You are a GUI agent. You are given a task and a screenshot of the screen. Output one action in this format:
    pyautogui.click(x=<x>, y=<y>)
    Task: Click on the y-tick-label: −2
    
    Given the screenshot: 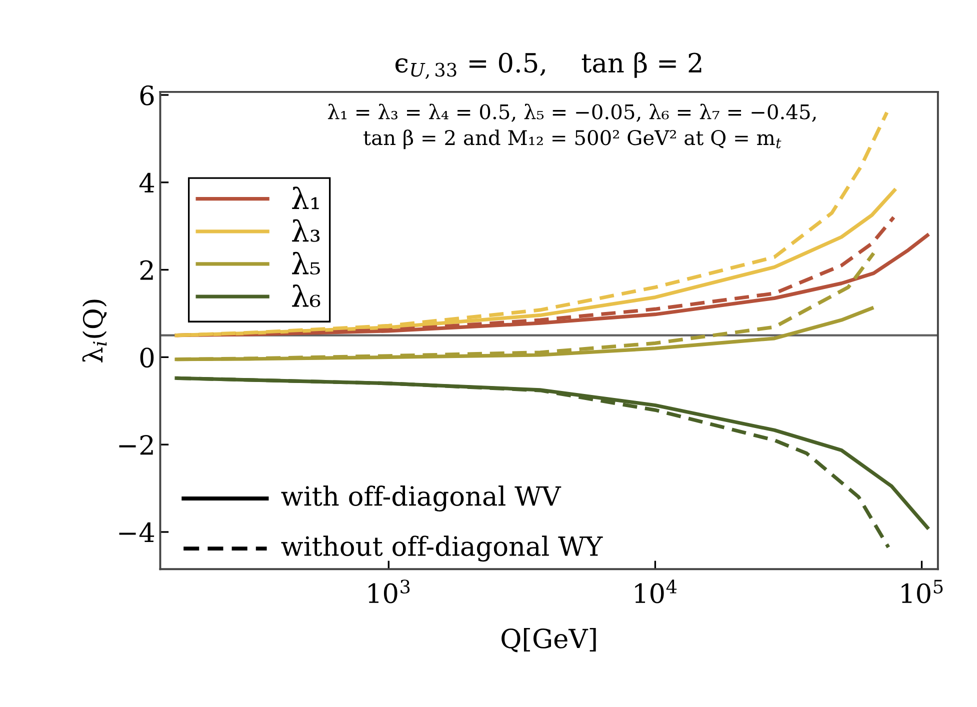 What is the action you would take?
    pyautogui.click(x=136, y=445)
    